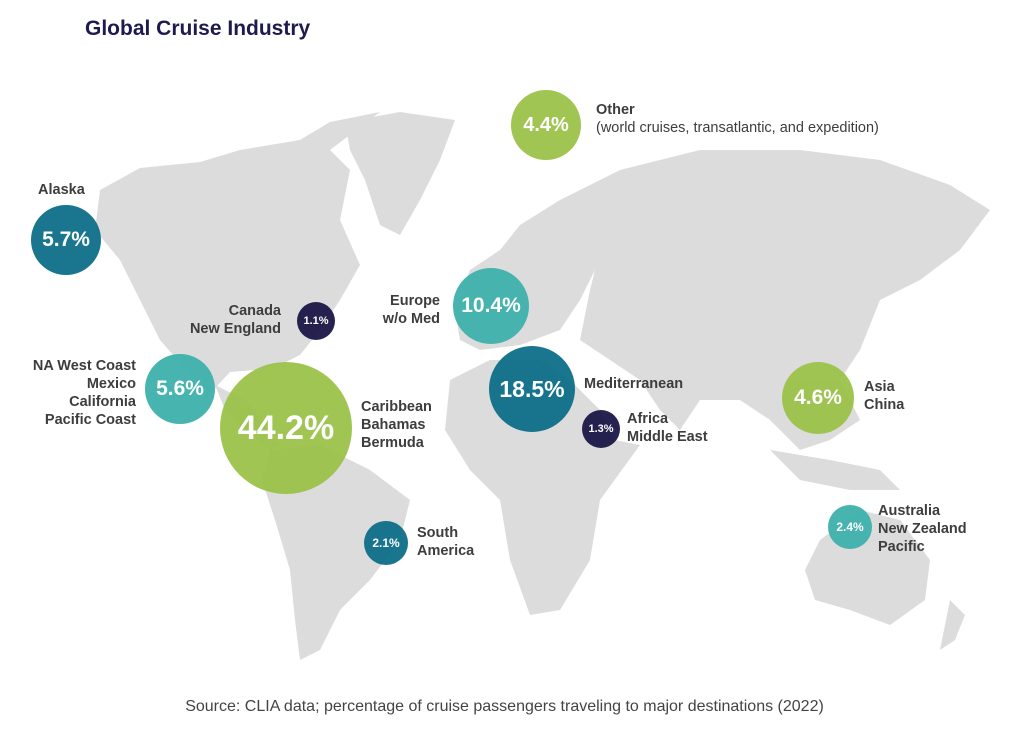 This screenshot has width=1009, height=739. Describe the element at coordinates (850, 527) in the screenshot. I see `bubble-australia: 2.4%` at that location.